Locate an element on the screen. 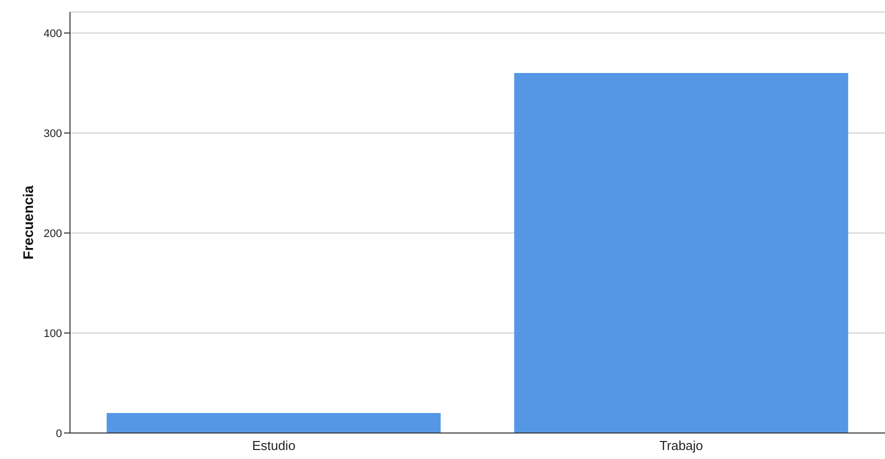 The width and height of the screenshot is (885, 459). x-tick-label: Trabajo is located at coordinates (681, 446).